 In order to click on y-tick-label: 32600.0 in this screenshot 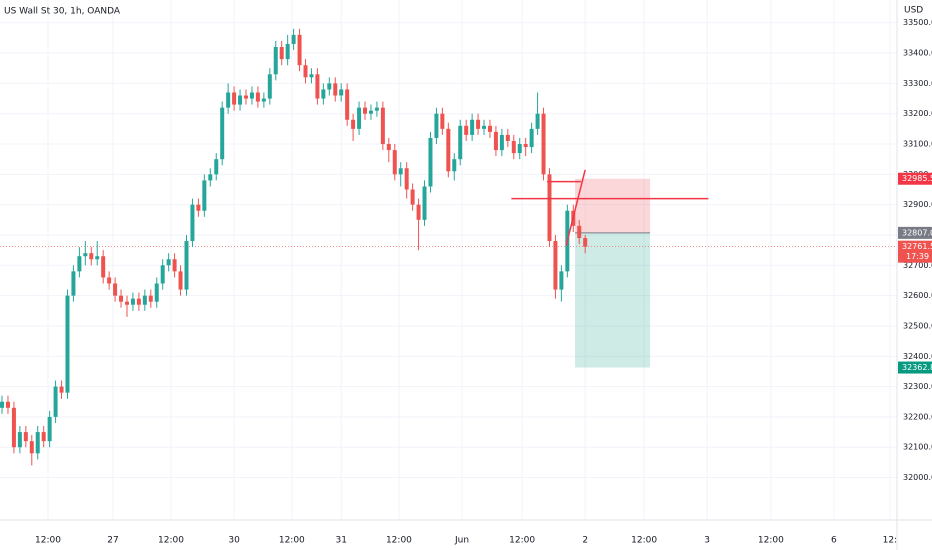, I will do `click(917, 295)`.